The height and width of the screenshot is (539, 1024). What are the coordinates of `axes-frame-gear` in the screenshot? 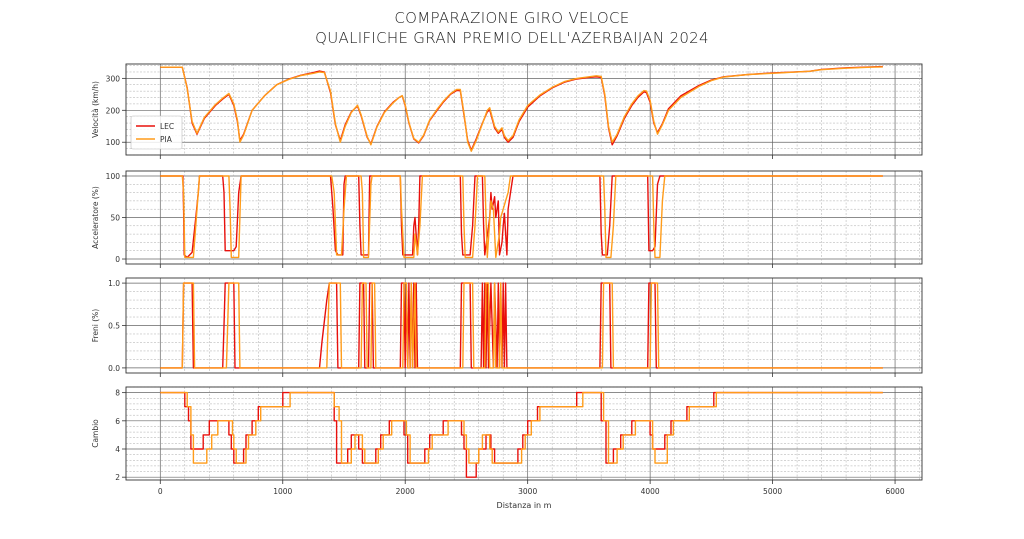 It's located at (524, 433).